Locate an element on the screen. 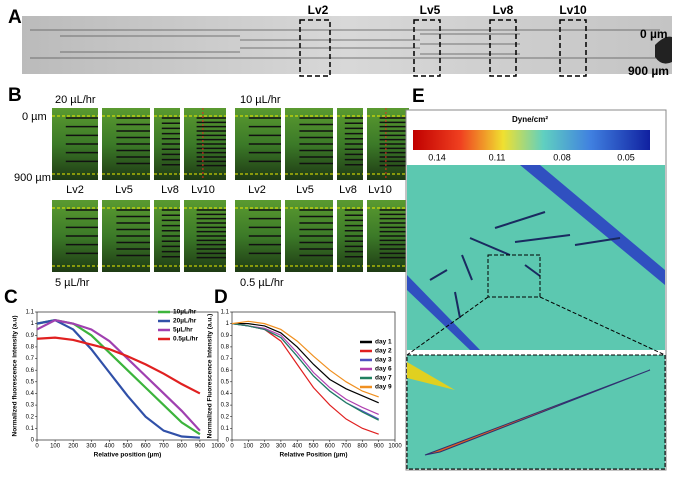 The image size is (679, 479). rate-label: 5 µL/hr is located at coordinates (72, 283).